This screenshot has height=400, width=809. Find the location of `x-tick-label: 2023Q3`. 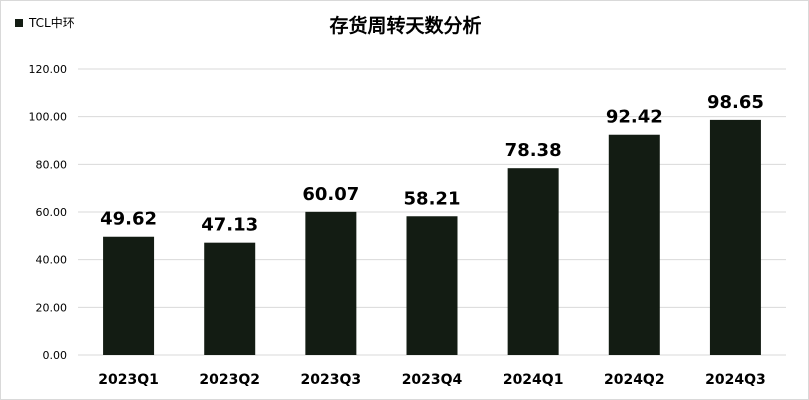

x-tick-label: 2023Q3 is located at coordinates (331, 380).